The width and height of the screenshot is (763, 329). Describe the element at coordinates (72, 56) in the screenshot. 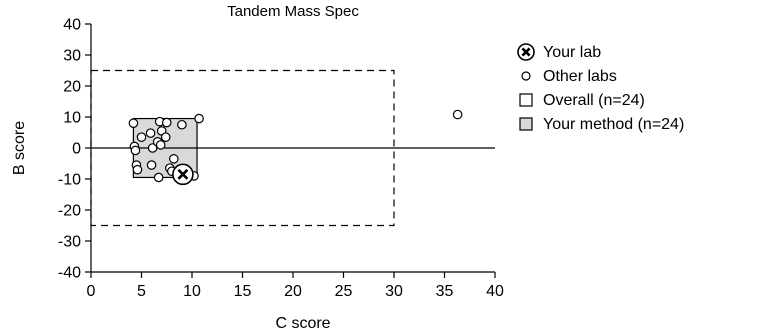

I see `y-tick-label: 30` at that location.